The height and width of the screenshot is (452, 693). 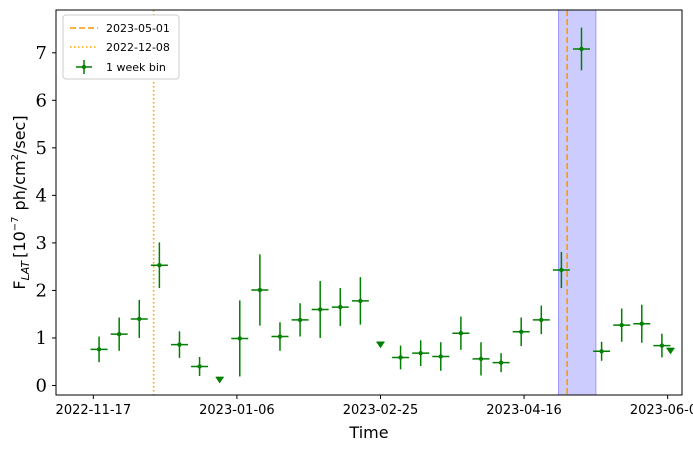 What do you see at coordinates (19, 244) in the screenshot?
I see `y-axis-title-units: [10` at bounding box center [19, 244].